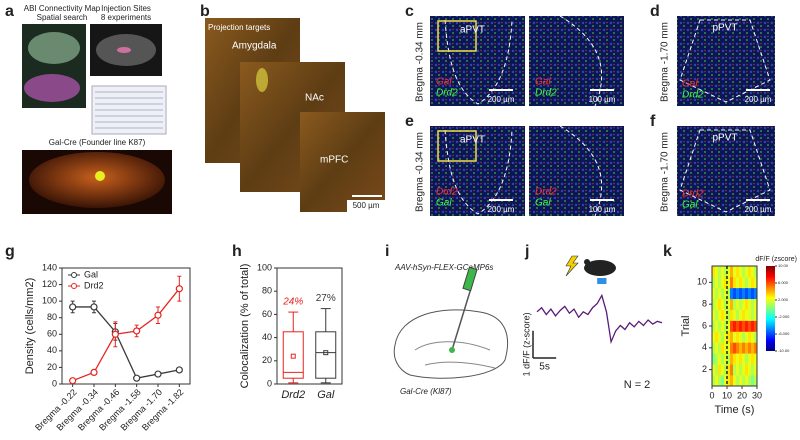 Image resolution: width=800 pixels, height=440 pixels. I want to click on y-tick-label: 2, so click(704, 369).